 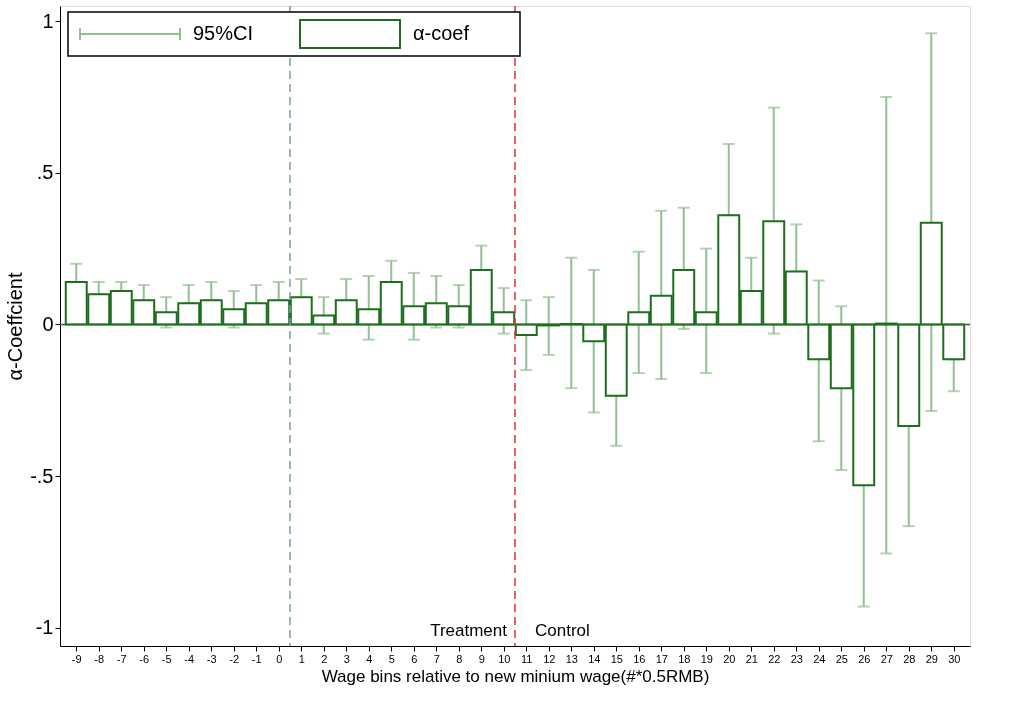 I want to click on x-tick-label: -9, so click(x=76, y=658).